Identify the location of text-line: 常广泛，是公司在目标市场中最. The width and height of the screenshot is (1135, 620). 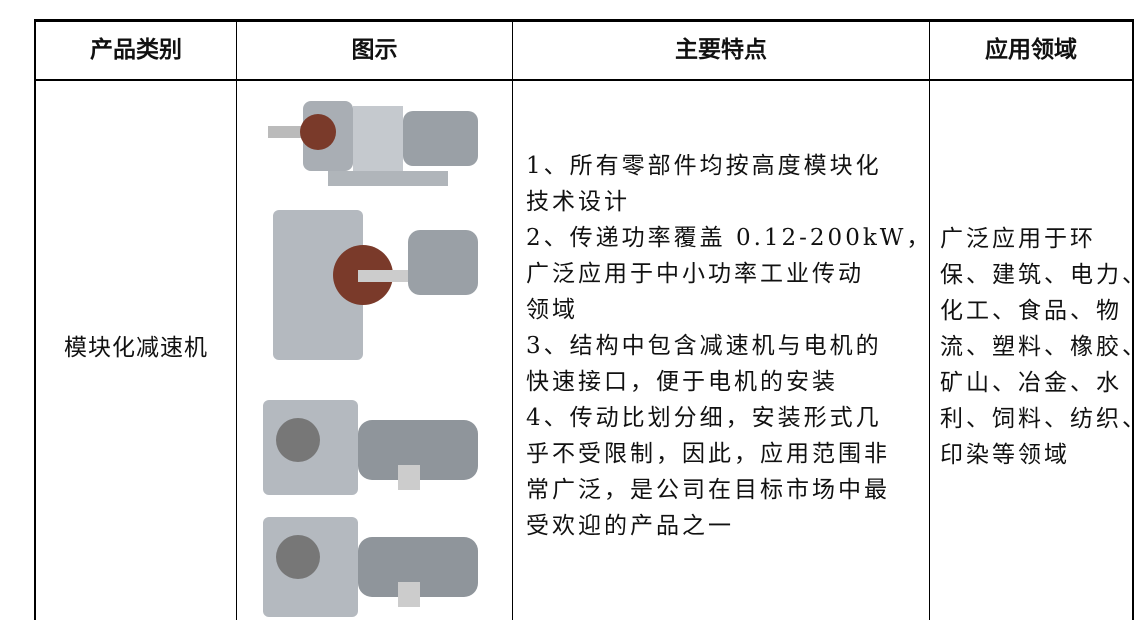
(708, 490).